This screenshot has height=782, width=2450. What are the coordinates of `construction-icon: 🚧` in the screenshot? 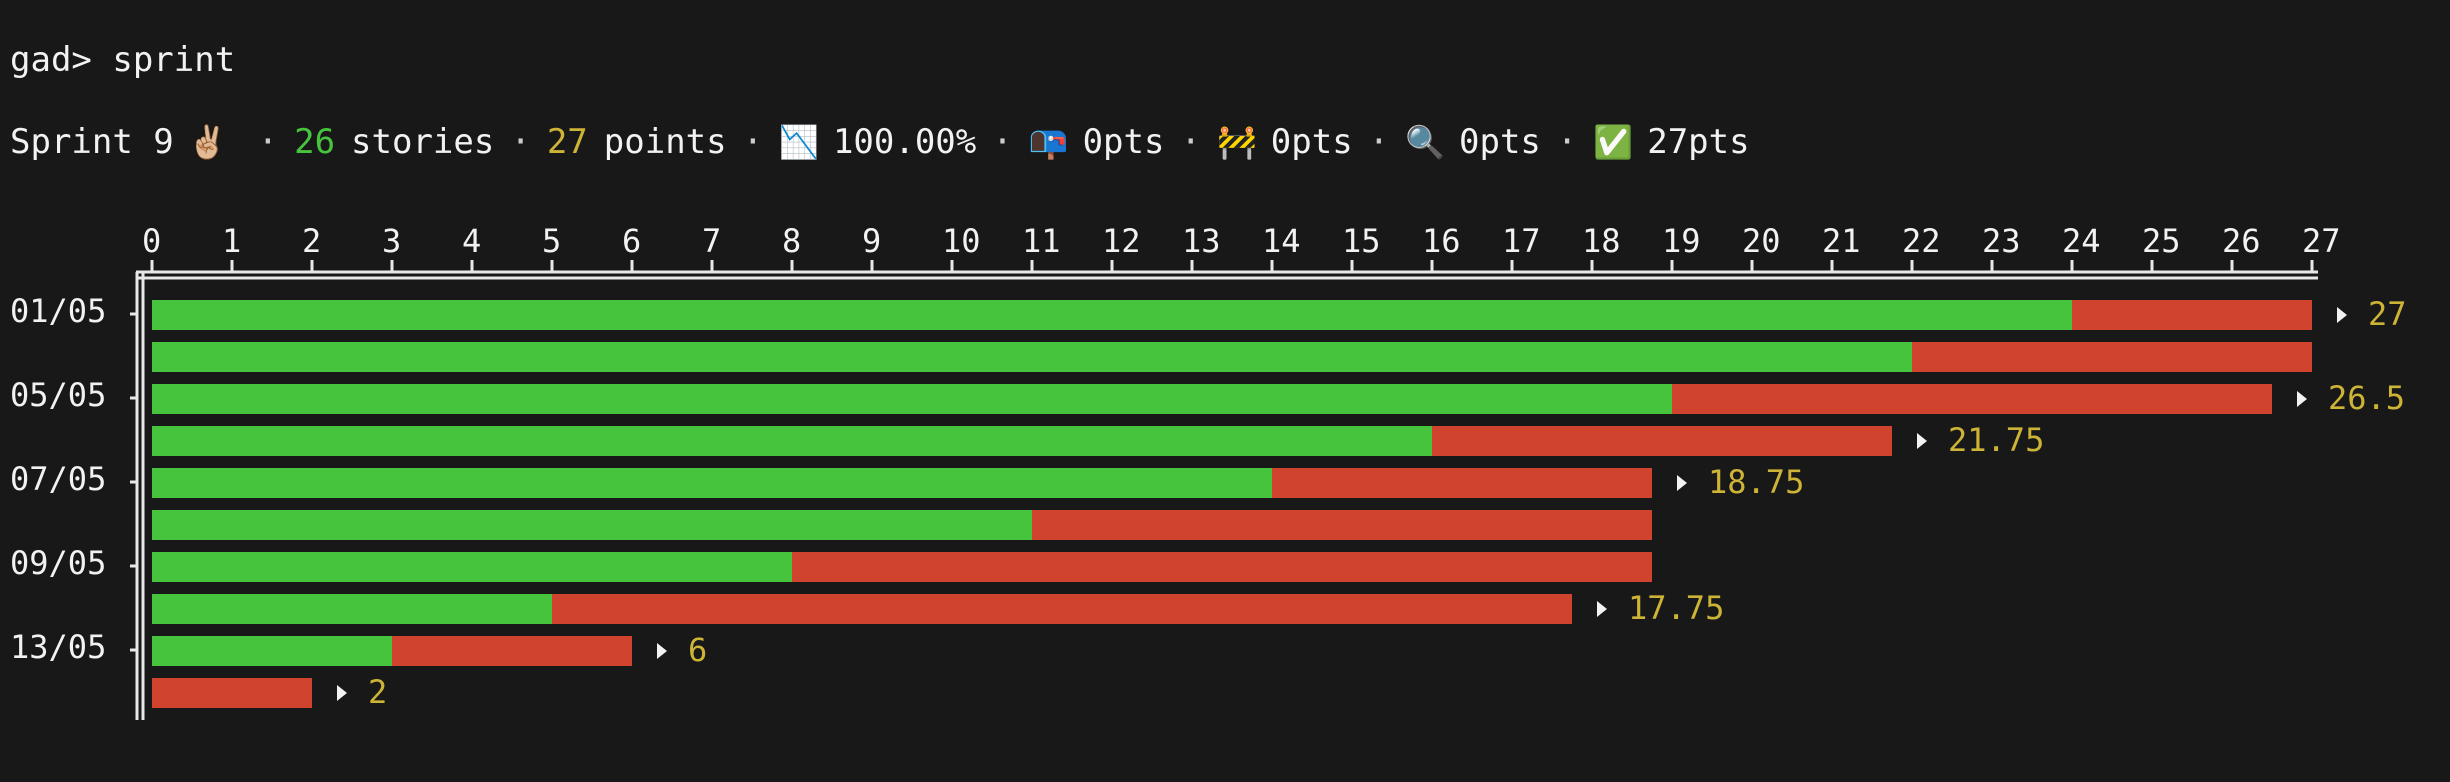 It's located at (1236, 142).